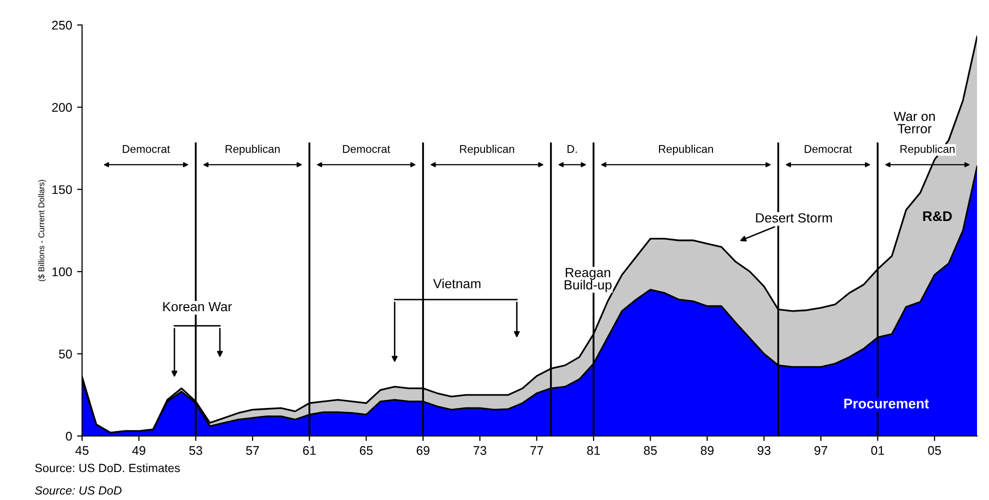 The image size is (989, 500). What do you see at coordinates (537, 450) in the screenshot?
I see `x-tick-label: 77` at bounding box center [537, 450].